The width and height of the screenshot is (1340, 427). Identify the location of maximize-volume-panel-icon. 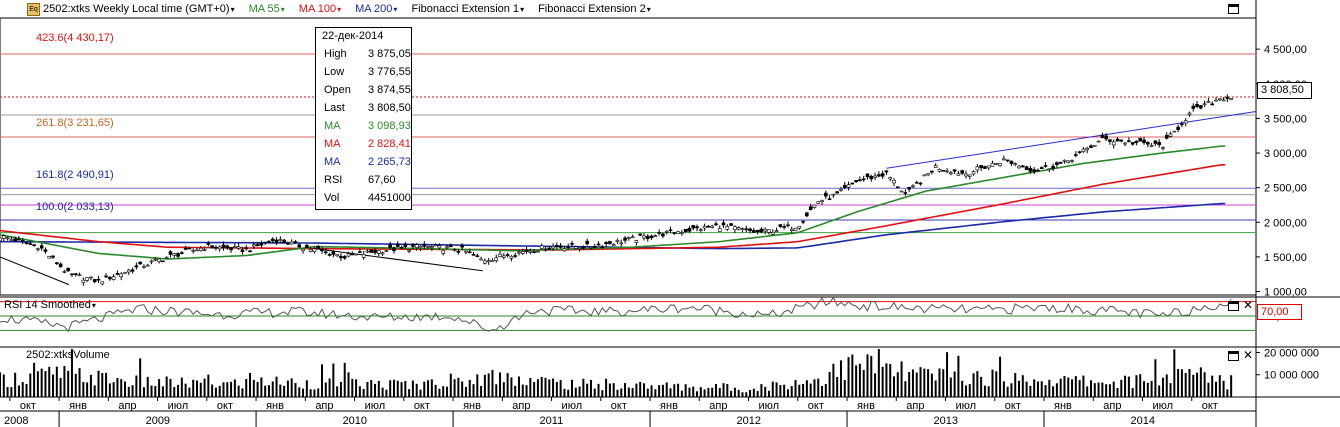
(1233, 356).